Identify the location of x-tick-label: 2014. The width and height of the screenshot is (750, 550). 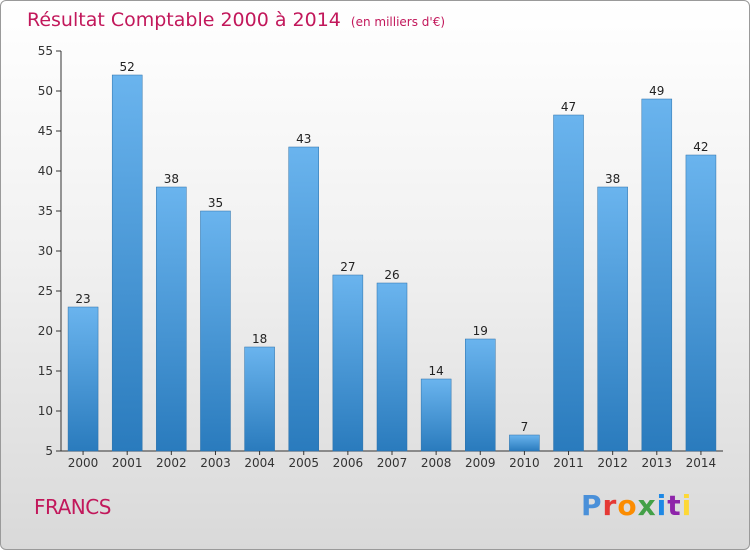
(701, 463).